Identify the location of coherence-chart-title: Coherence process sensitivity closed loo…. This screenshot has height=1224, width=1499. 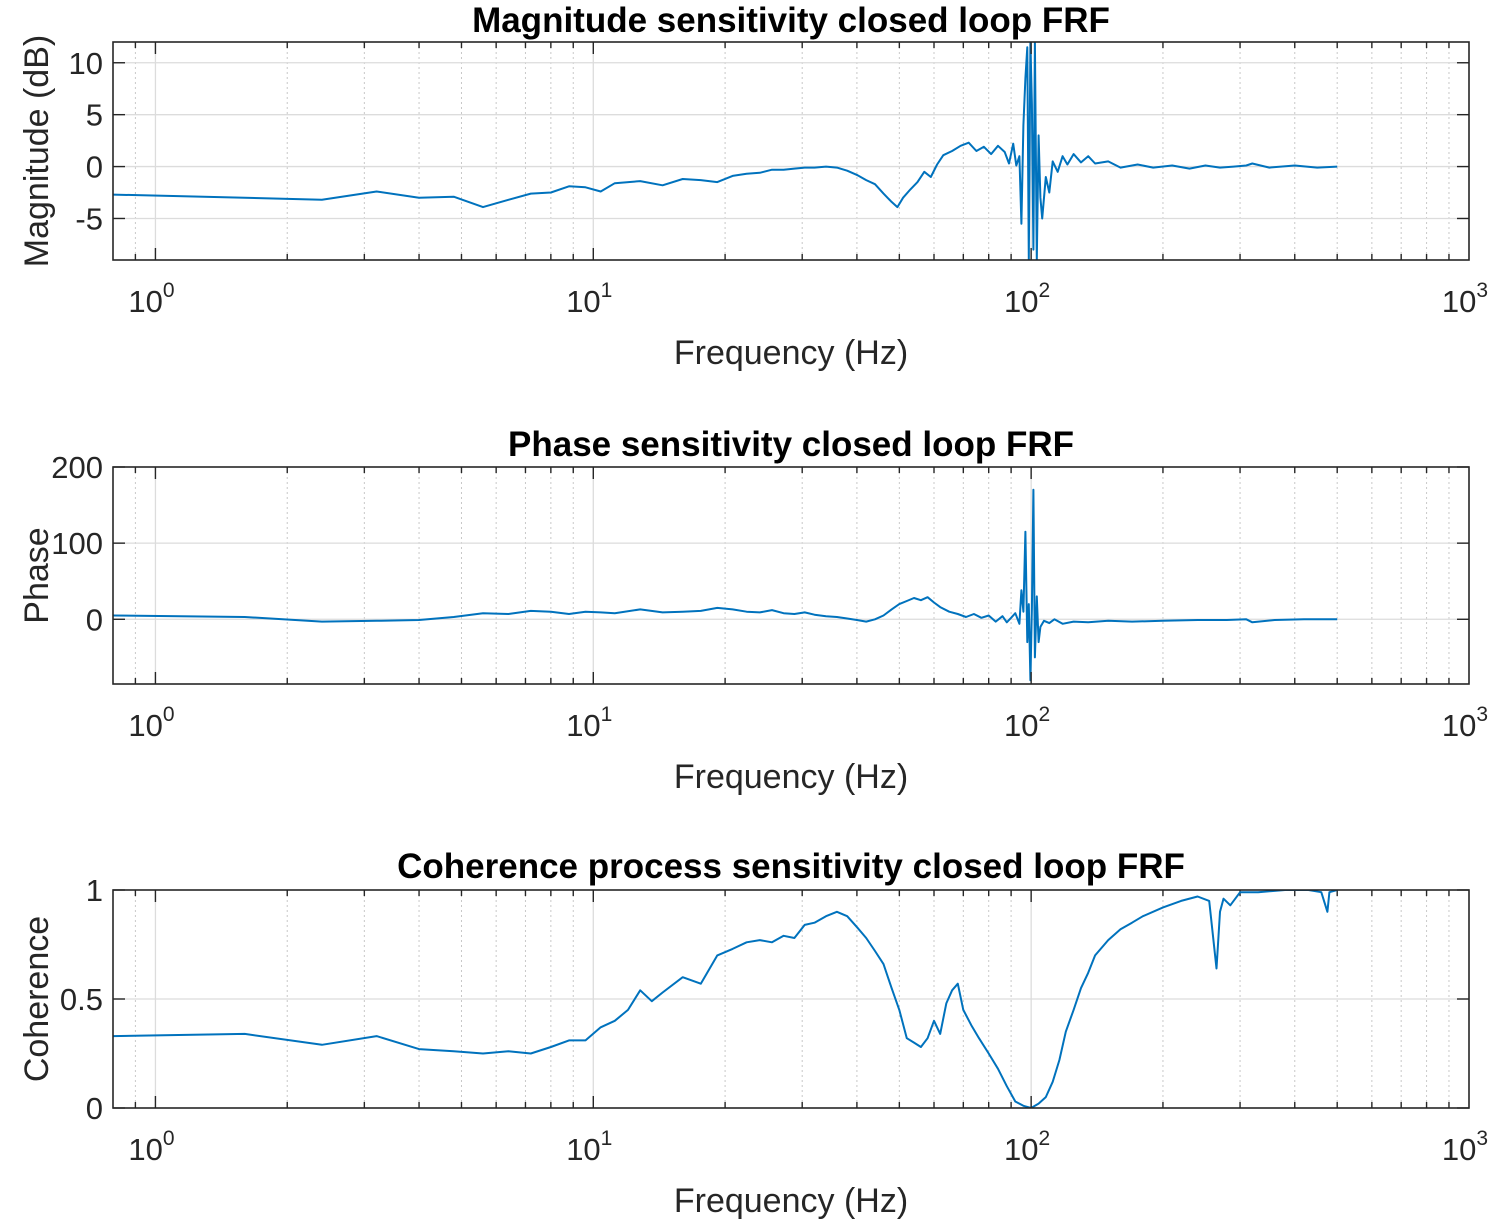
(791, 866).